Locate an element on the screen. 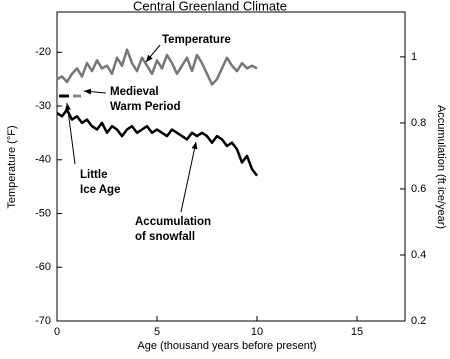  y-tick-label: -50 is located at coordinates (43, 213).